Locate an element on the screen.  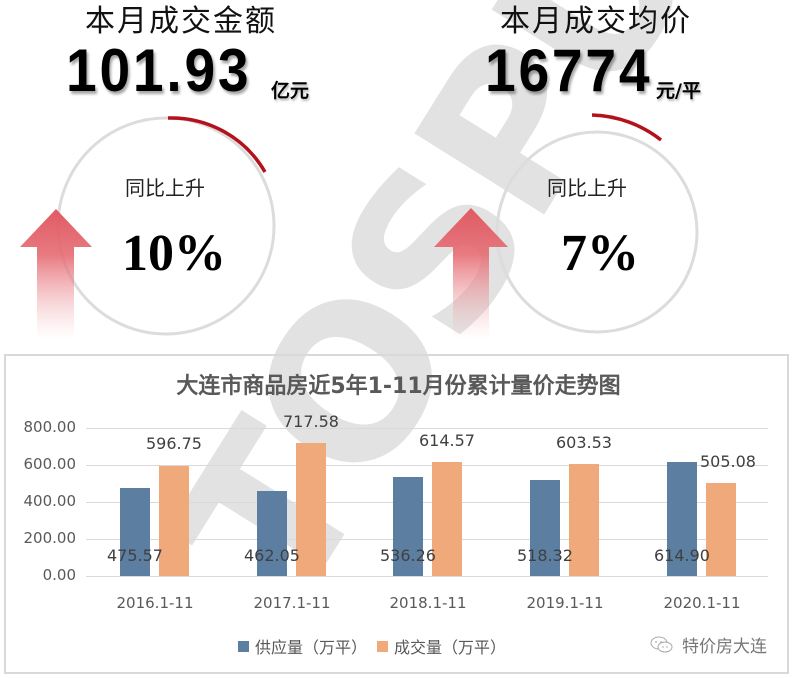
legend-item-deal: 成交量（万平） is located at coordinates (441, 646).